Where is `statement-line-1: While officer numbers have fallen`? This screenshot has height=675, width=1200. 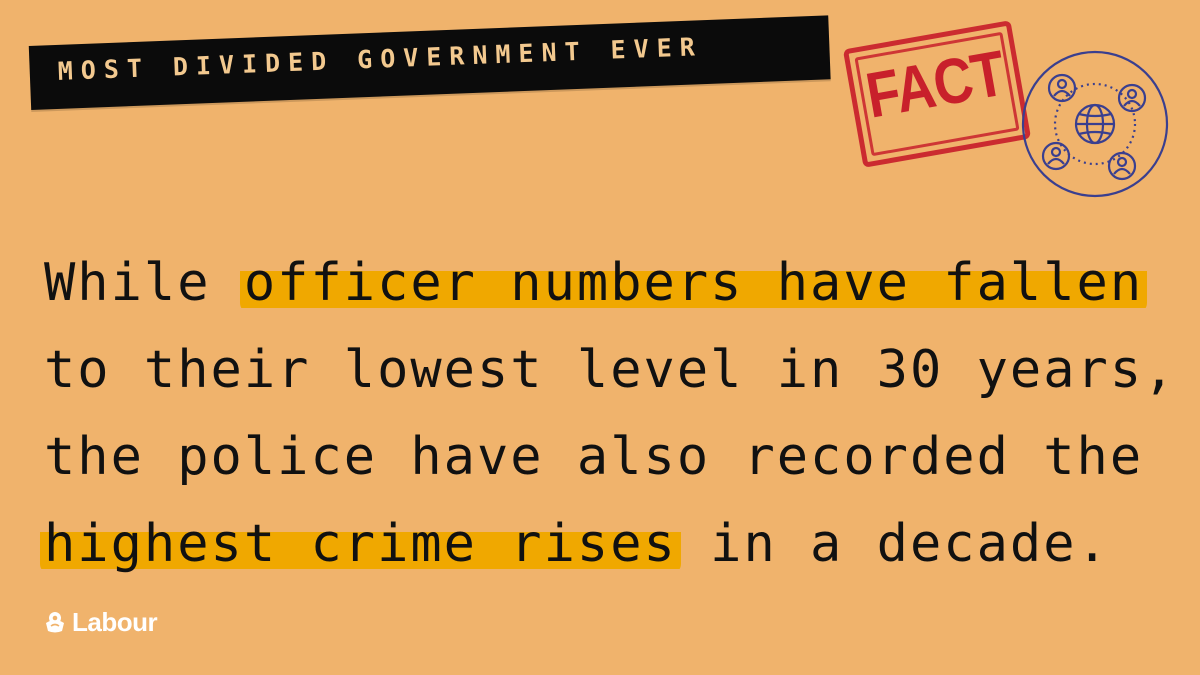 statement-line-1: While officer numbers have fallen is located at coordinates (604, 283).